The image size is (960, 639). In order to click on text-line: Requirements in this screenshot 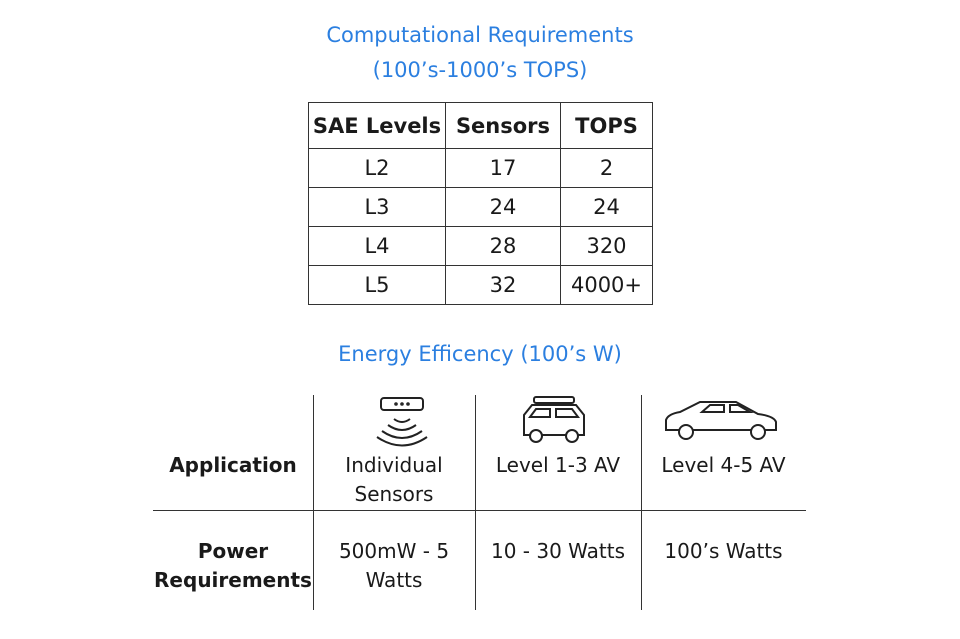, I will do `click(233, 580)`.